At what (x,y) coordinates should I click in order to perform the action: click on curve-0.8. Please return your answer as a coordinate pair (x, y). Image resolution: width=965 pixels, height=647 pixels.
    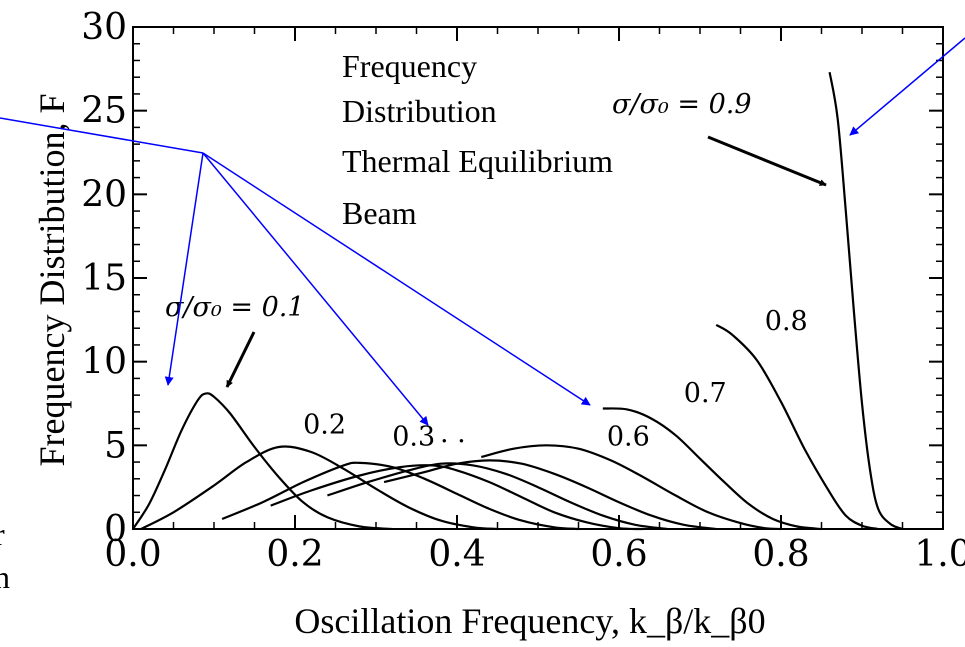
    Looking at the image, I should click on (797, 427).